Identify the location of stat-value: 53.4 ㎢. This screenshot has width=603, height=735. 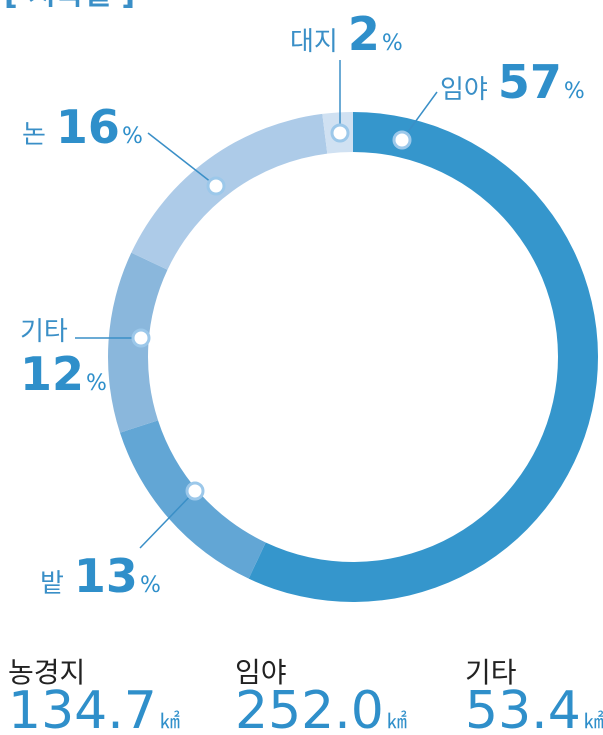
(534, 708).